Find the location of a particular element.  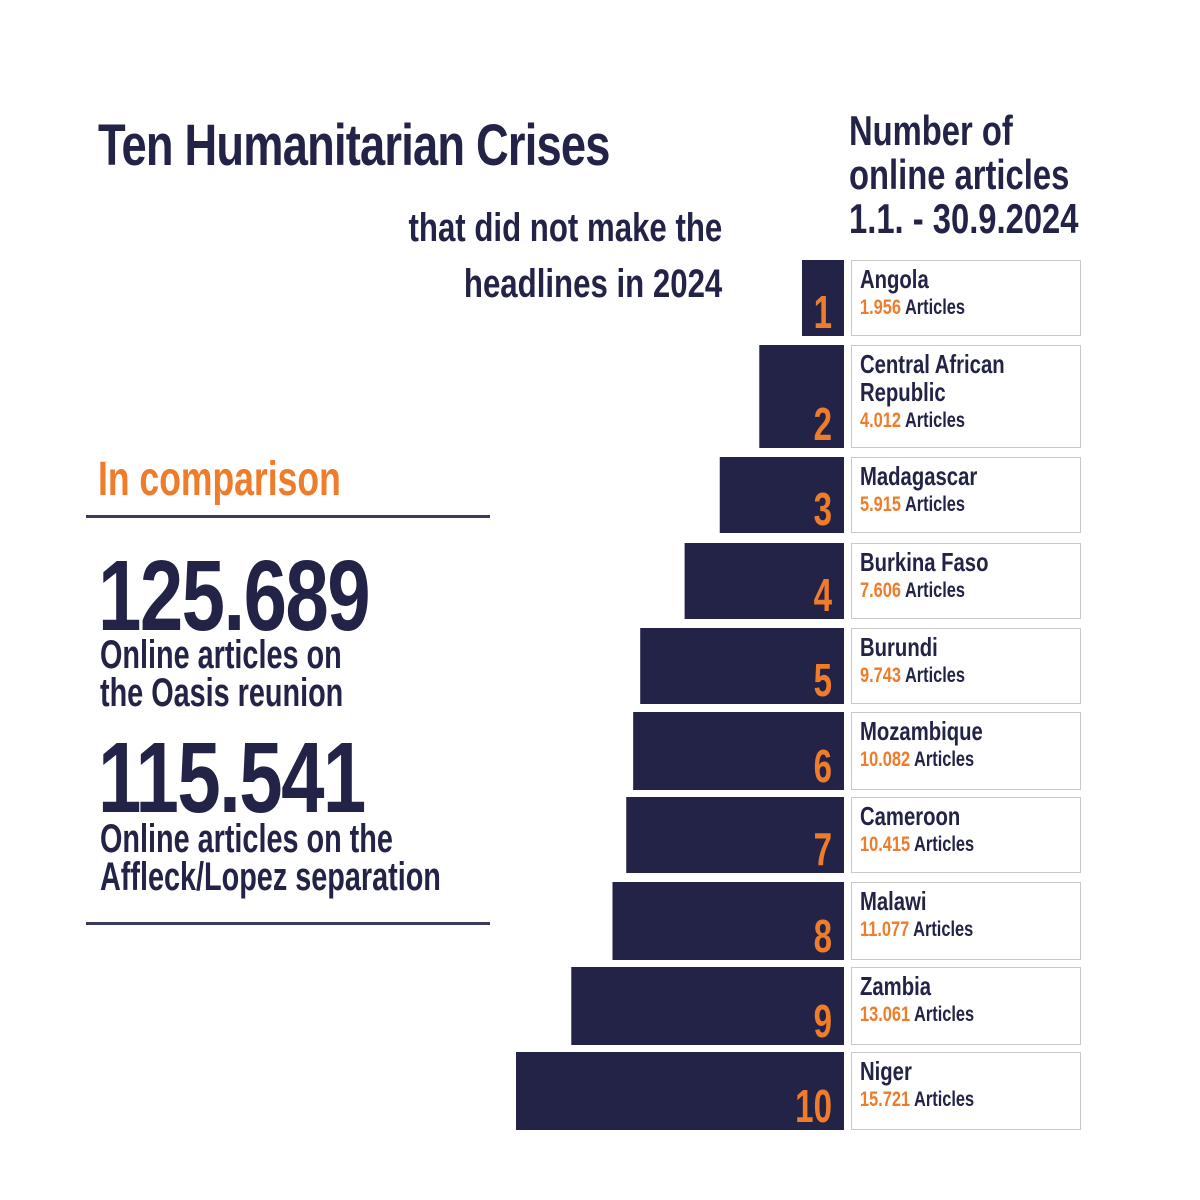

country-label-content: Madagascar 5.915 Articles is located at coordinates (918, 490).